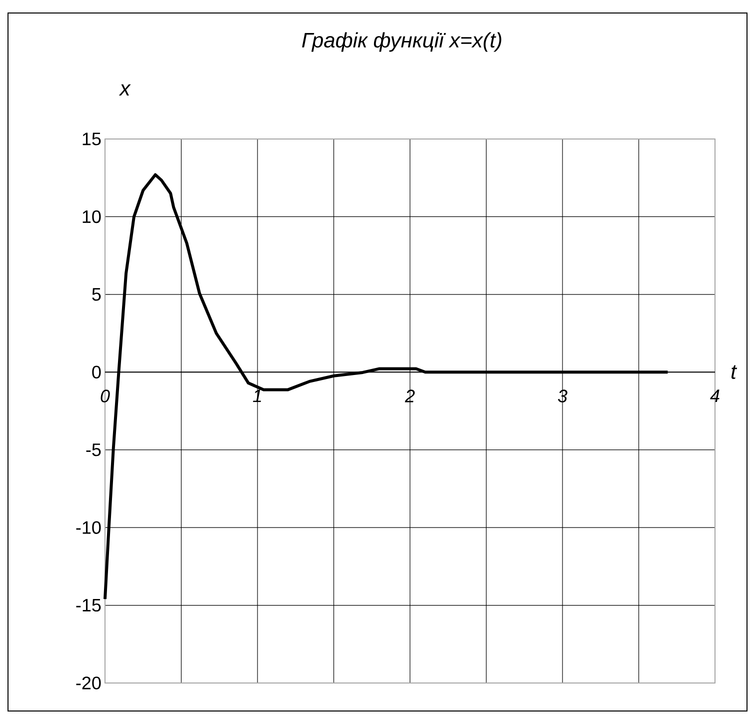 The width and height of the screenshot is (752, 718). I want to click on x-axis-title: t, so click(734, 372).